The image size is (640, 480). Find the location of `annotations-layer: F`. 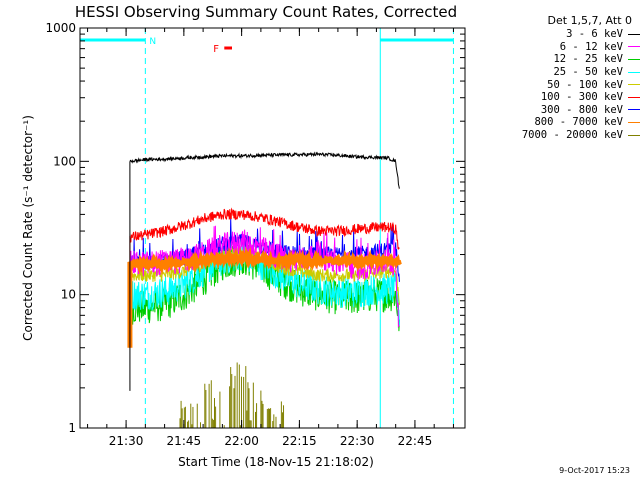

annotations-layer: F is located at coordinates (222, 49).